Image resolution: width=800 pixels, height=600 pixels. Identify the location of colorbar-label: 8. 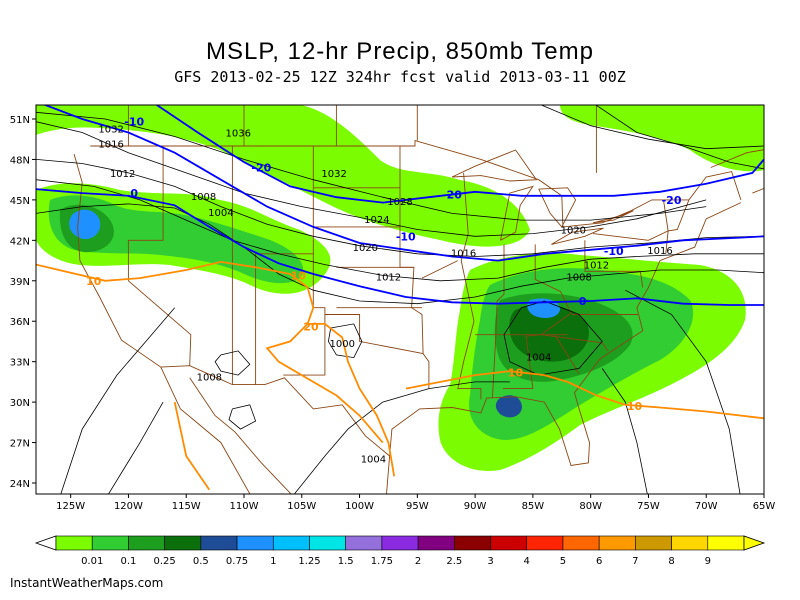
(671, 561).